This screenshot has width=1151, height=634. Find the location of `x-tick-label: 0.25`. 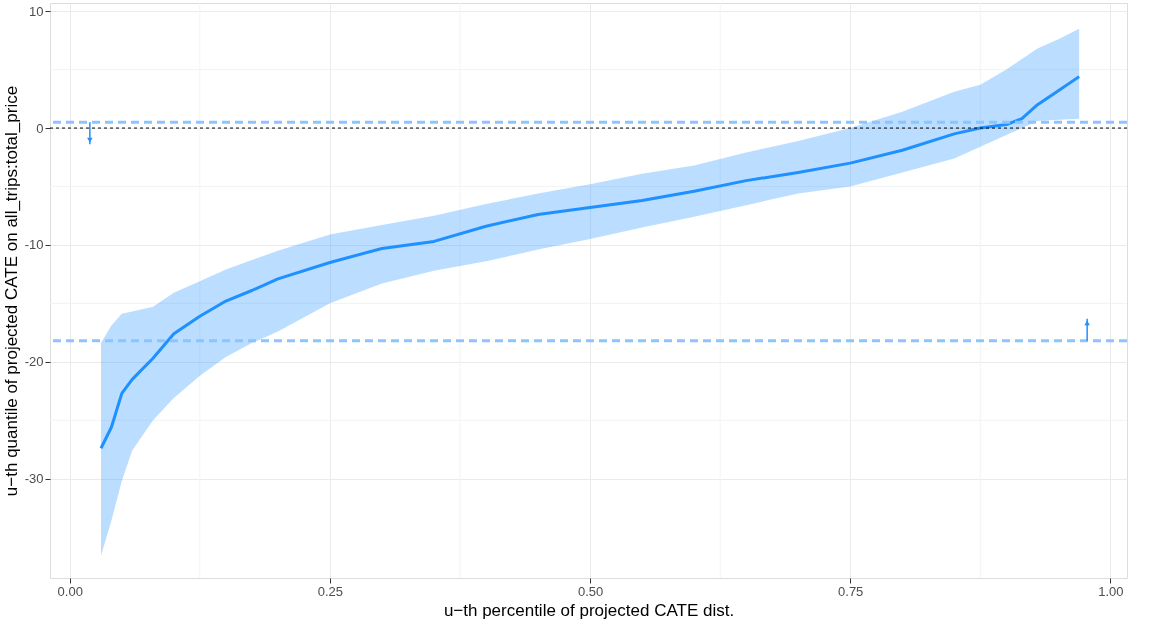

x-tick-label: 0.25 is located at coordinates (330, 591).